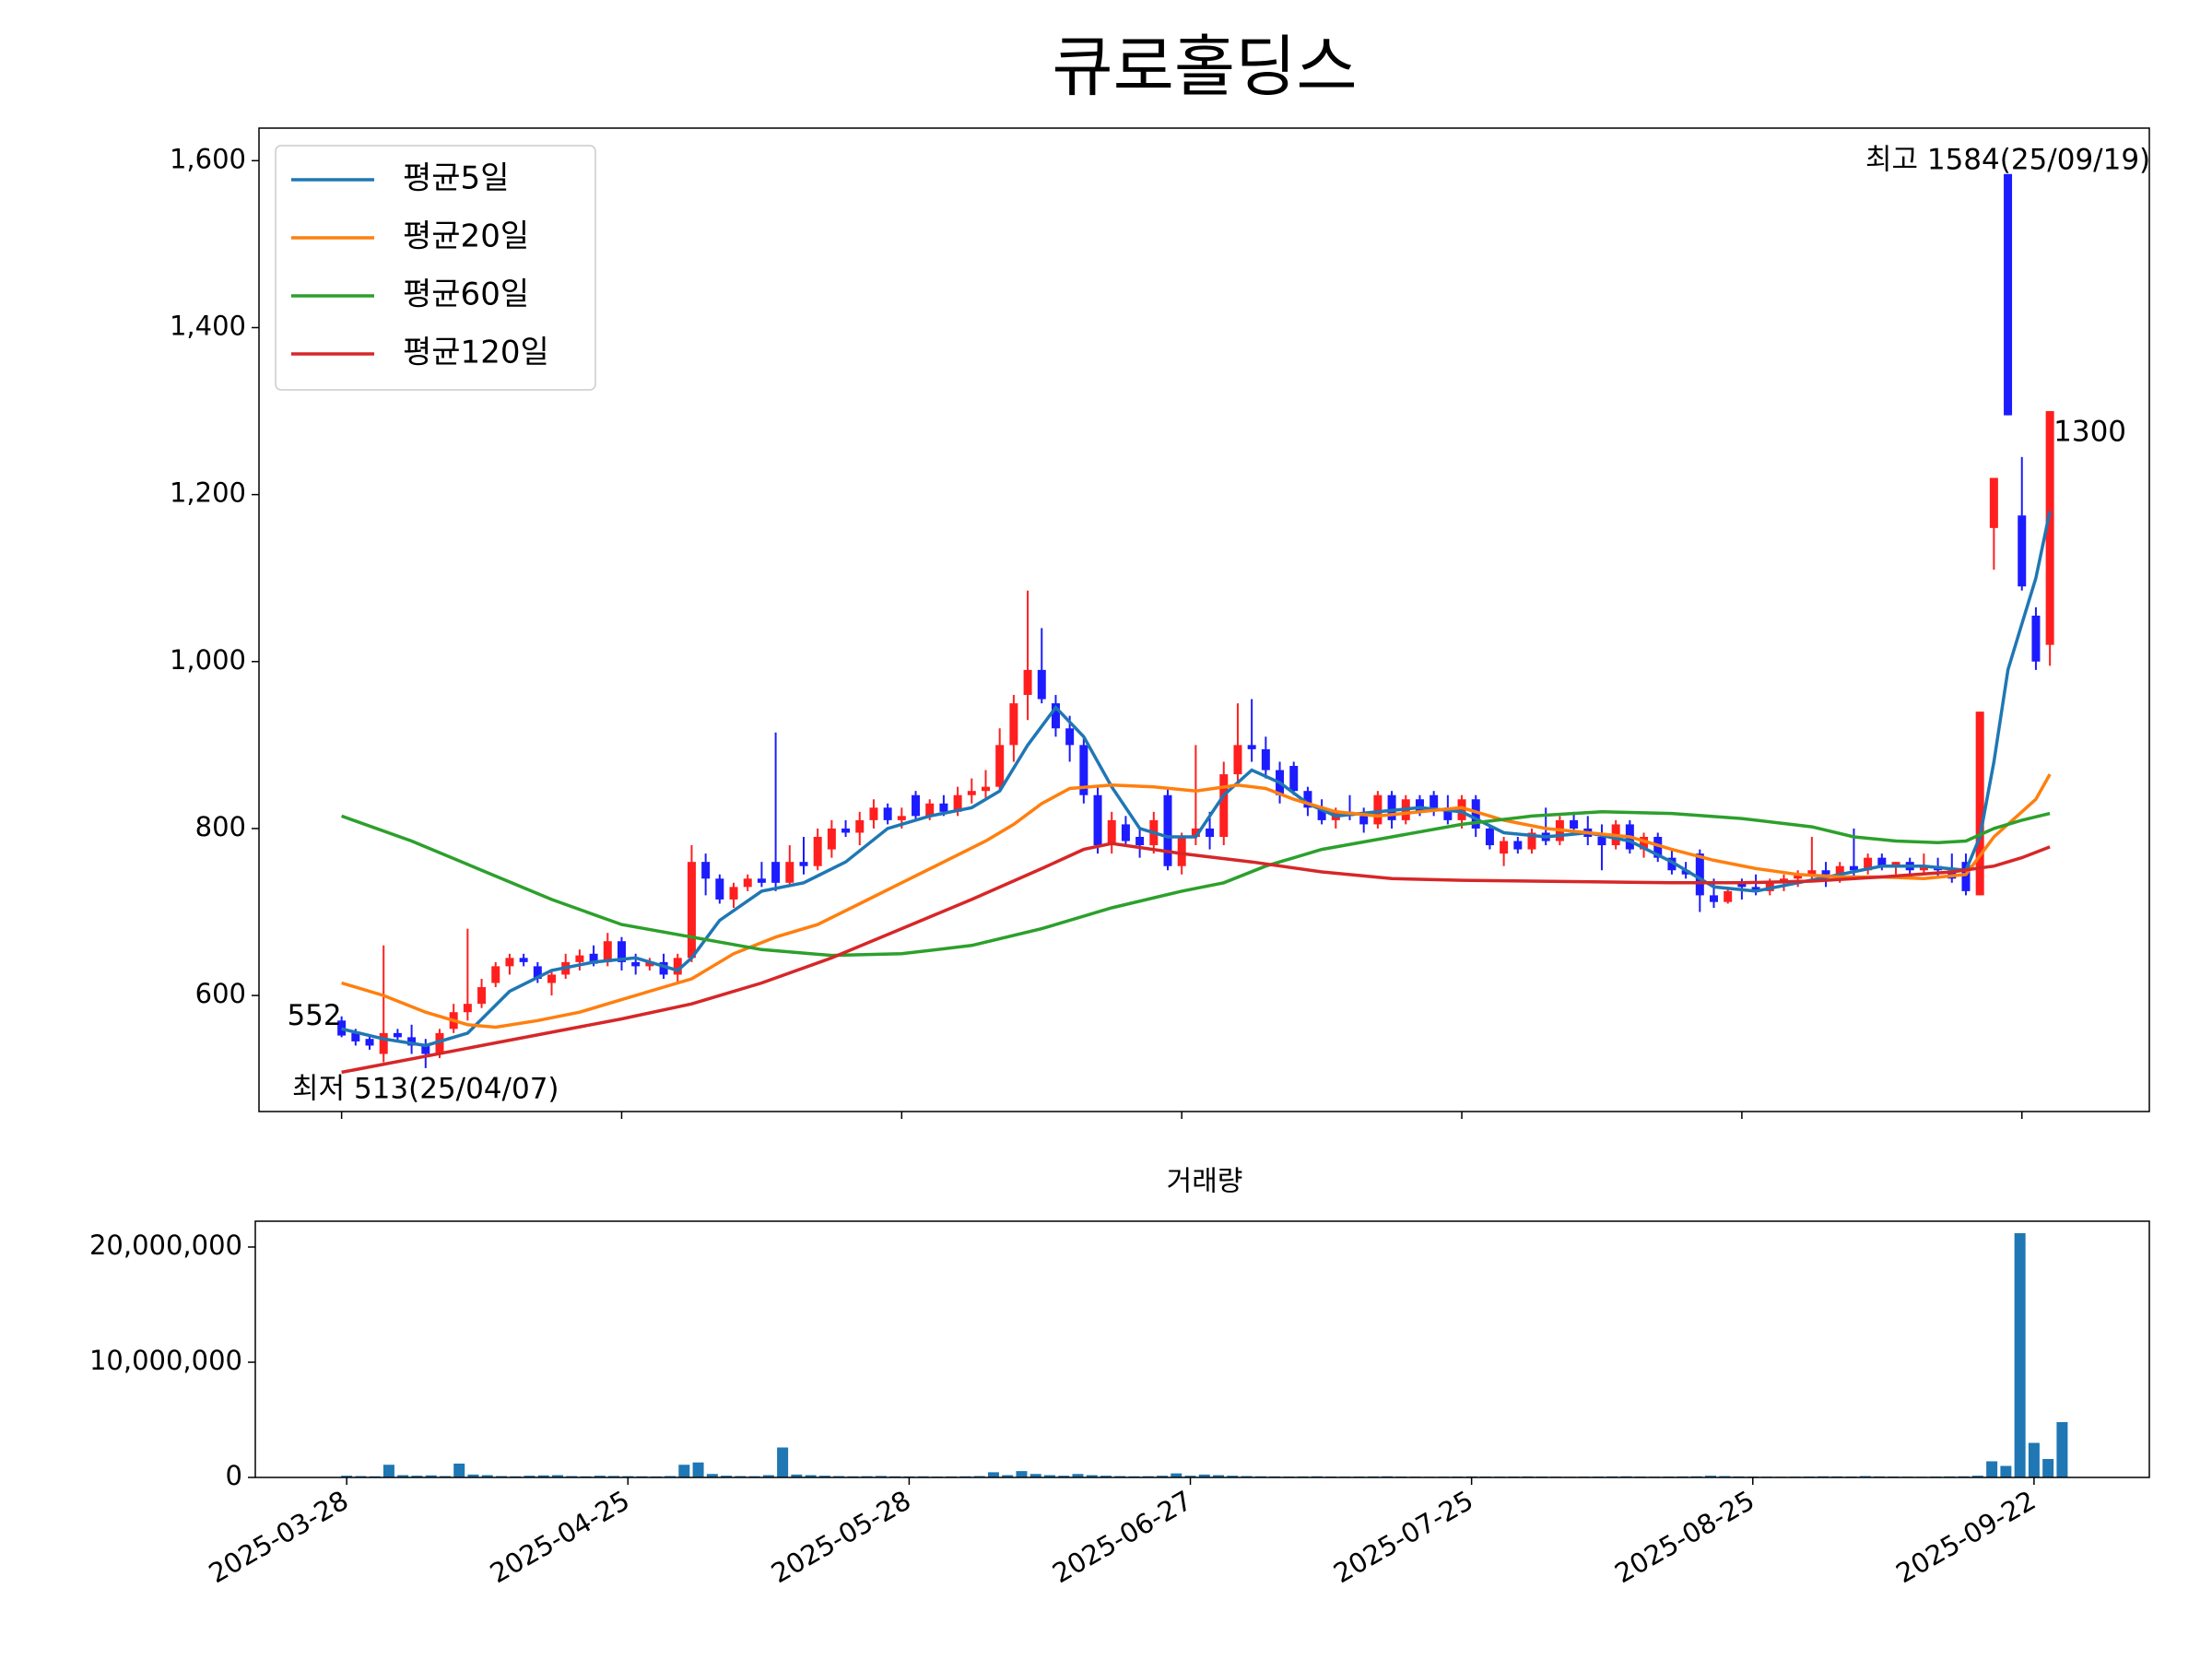 This screenshot has width=2212, height=1659. I want to click on y-tick-label: 800, so click(220, 826).